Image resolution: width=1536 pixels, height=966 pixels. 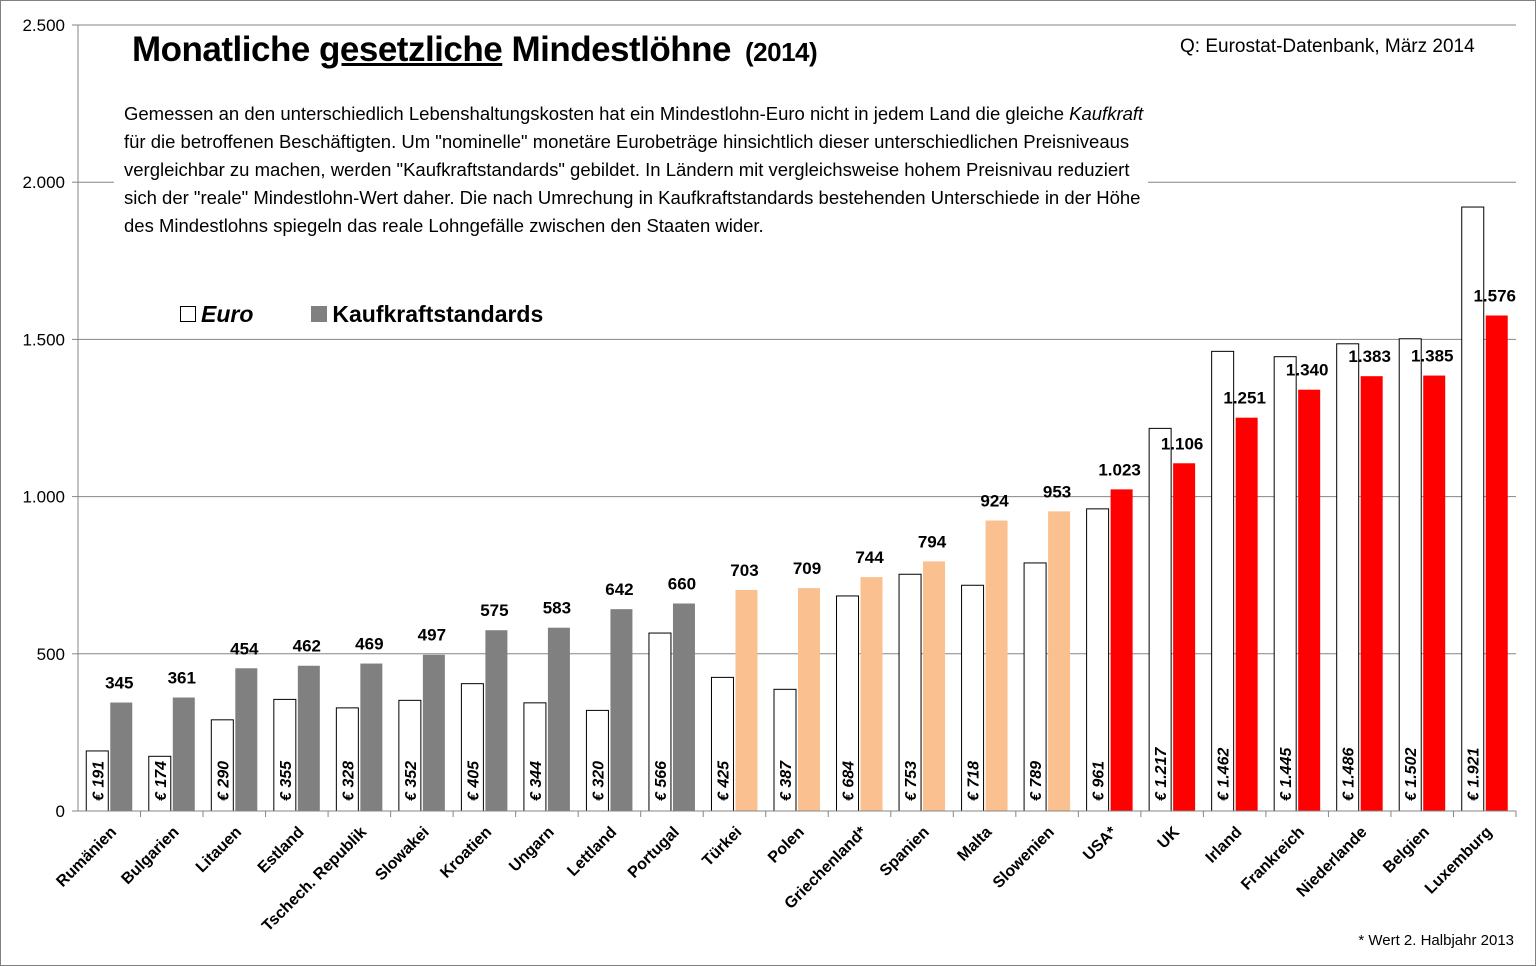 What do you see at coordinates (466, 853) in the screenshot?
I see `category-label: Kroatien` at bounding box center [466, 853].